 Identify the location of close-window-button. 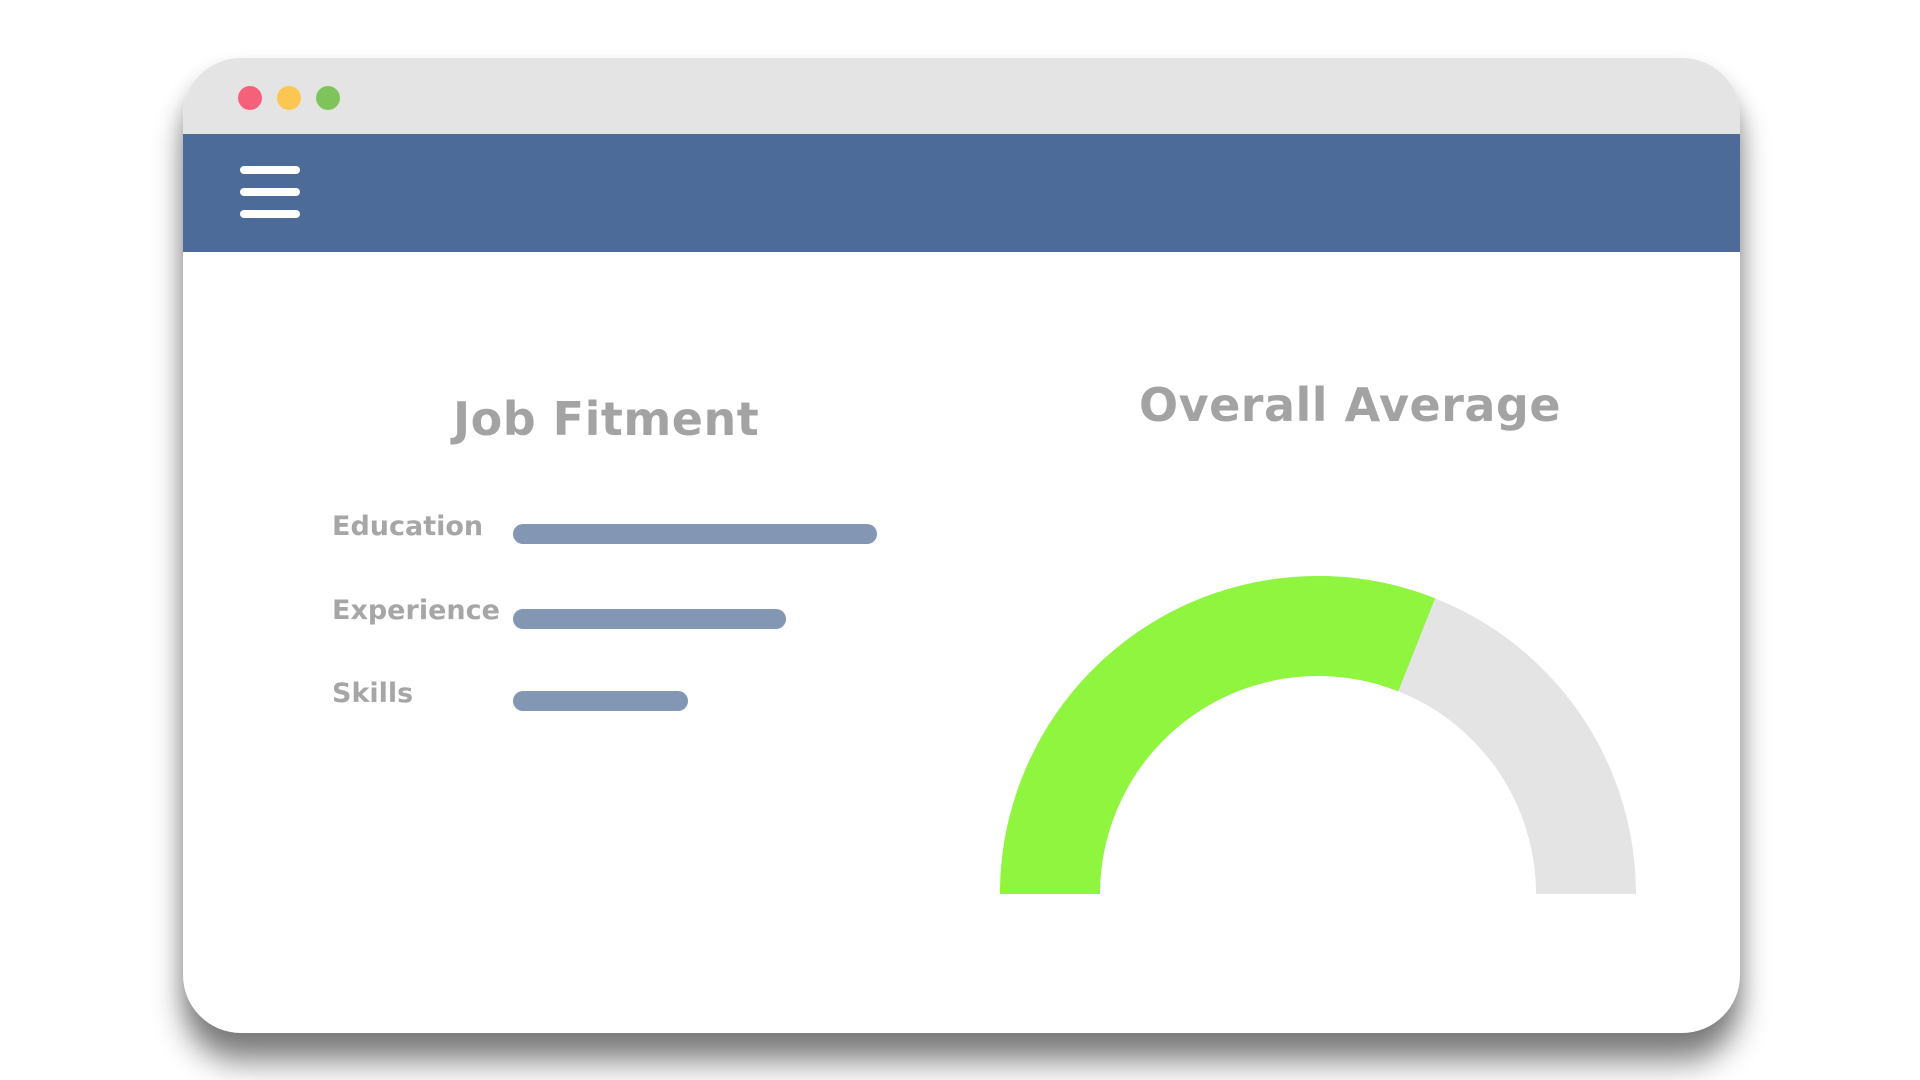
(250, 98).